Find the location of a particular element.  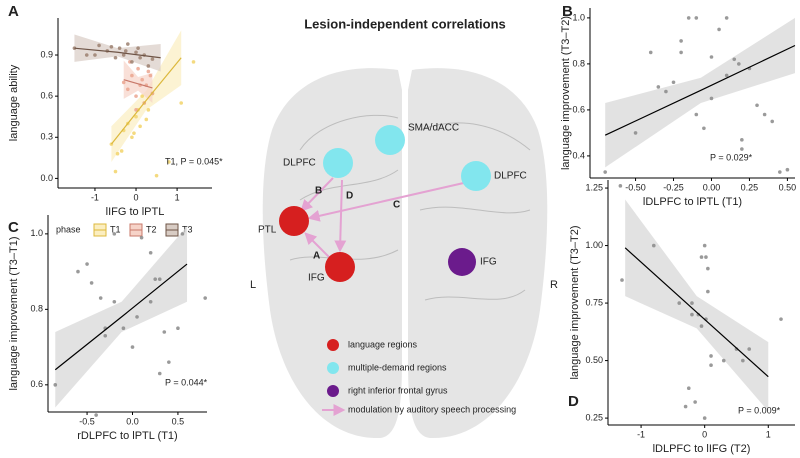

legend-label: multiple-demand regions is located at coordinates (397, 367).